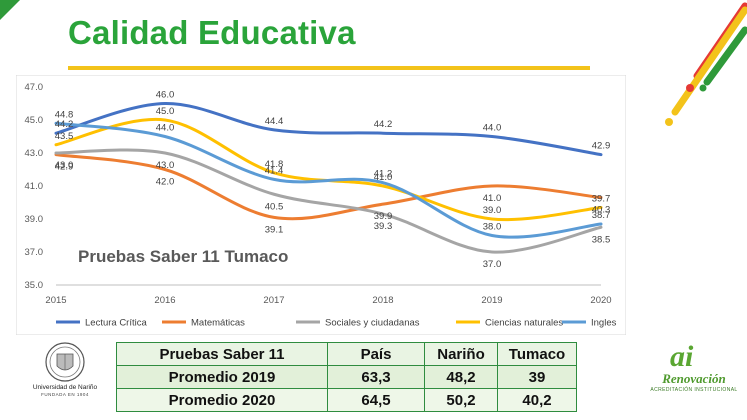 This screenshot has height=420, width=747. I want to click on y-tick-label: 39.0, so click(34, 219).